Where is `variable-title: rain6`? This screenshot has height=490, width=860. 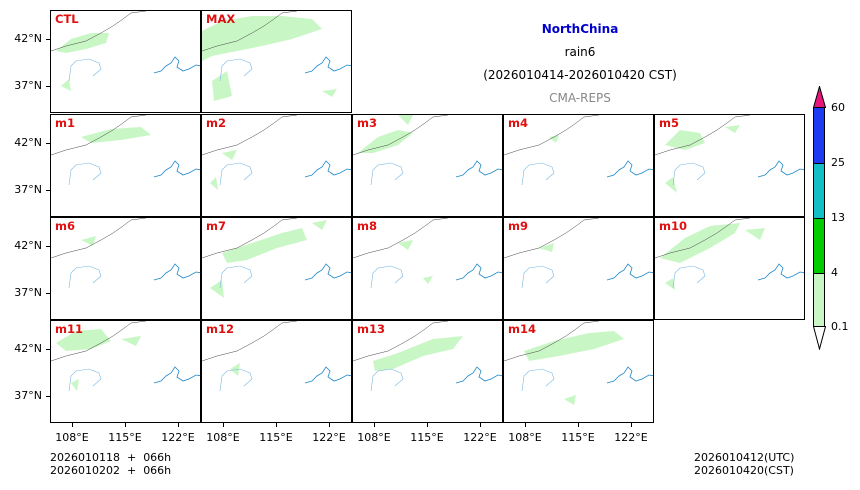
variable-title: rain6 is located at coordinates (580, 52).